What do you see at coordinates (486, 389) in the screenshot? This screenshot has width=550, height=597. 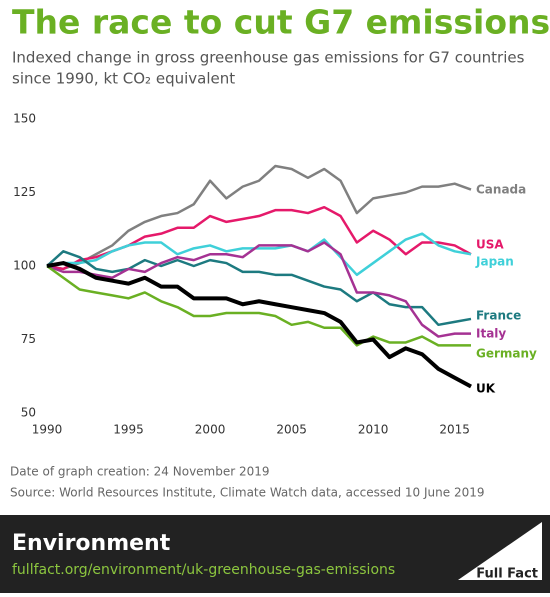 I see `series-label: UK` at bounding box center [486, 389].